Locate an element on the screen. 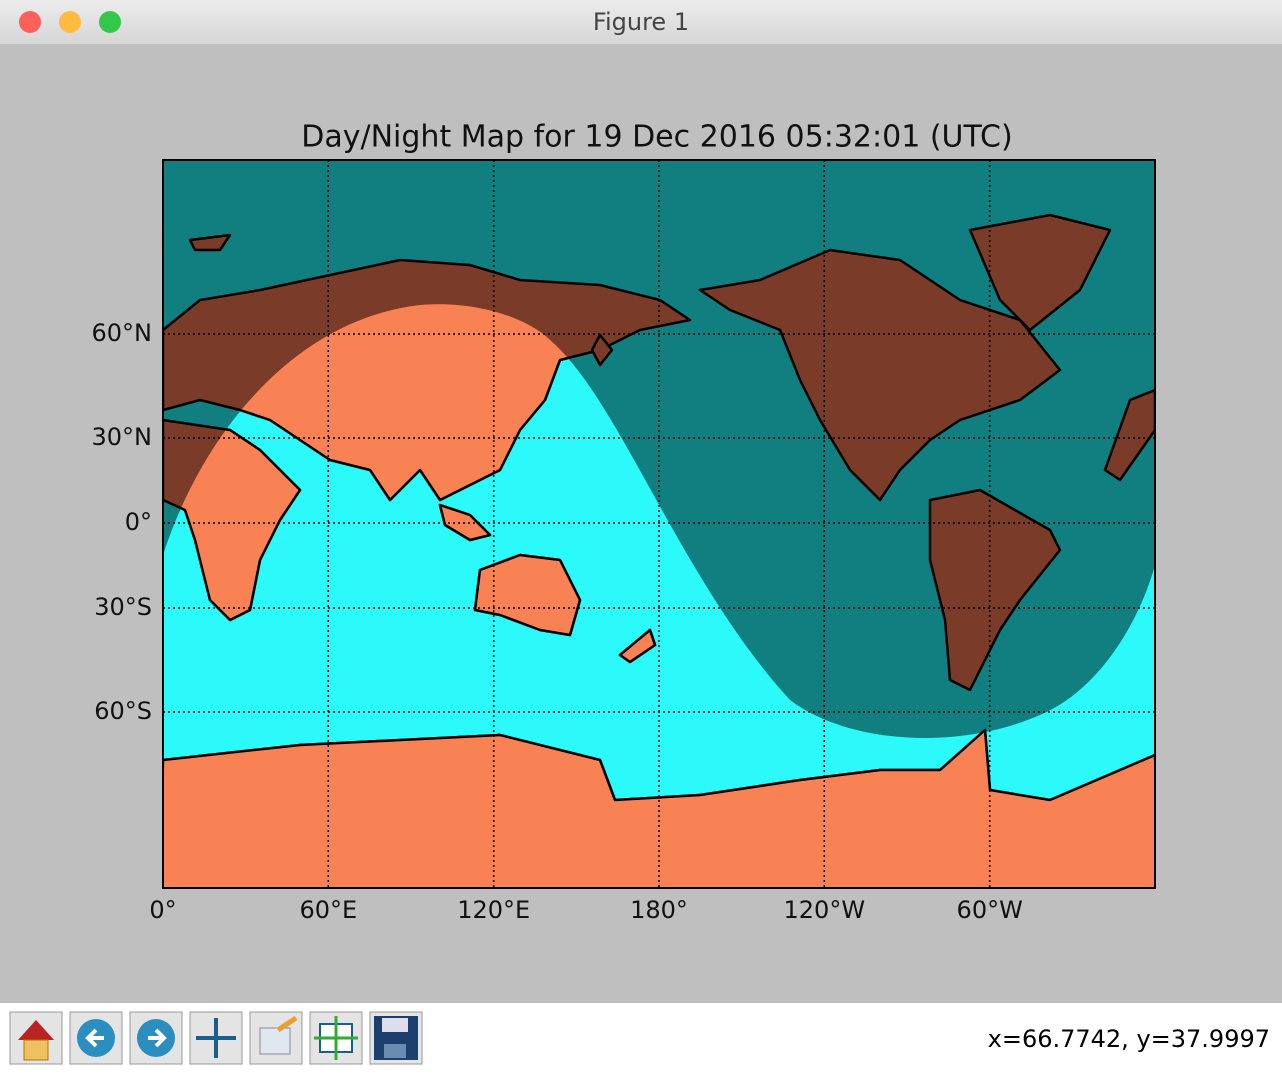 This screenshot has height=1074, width=1282. pan-button is located at coordinates (216, 1038).